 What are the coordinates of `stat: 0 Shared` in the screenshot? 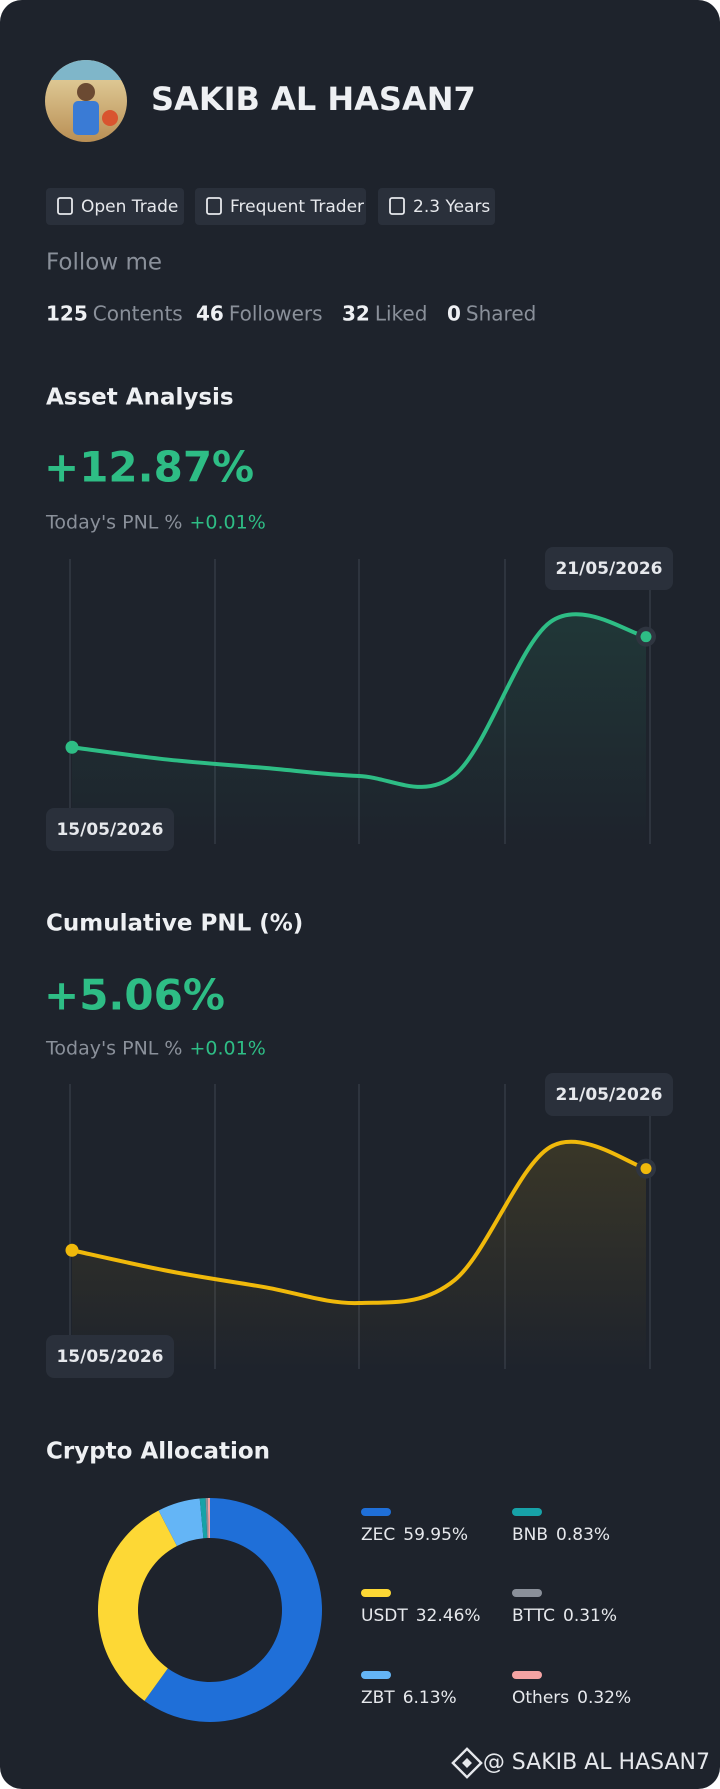 It's located at (491, 314).